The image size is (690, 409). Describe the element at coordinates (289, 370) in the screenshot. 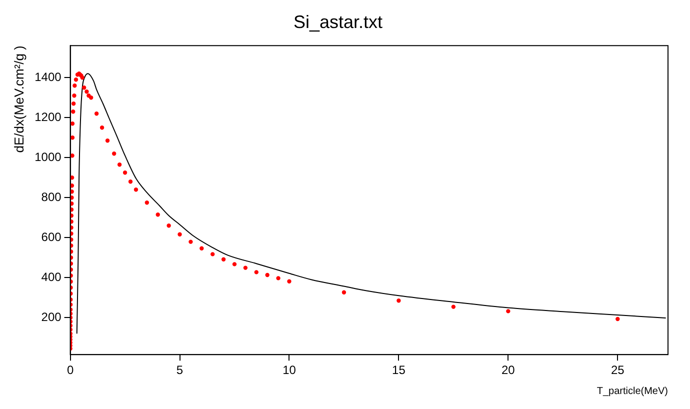

I see `x-tick-label: 10` at that location.